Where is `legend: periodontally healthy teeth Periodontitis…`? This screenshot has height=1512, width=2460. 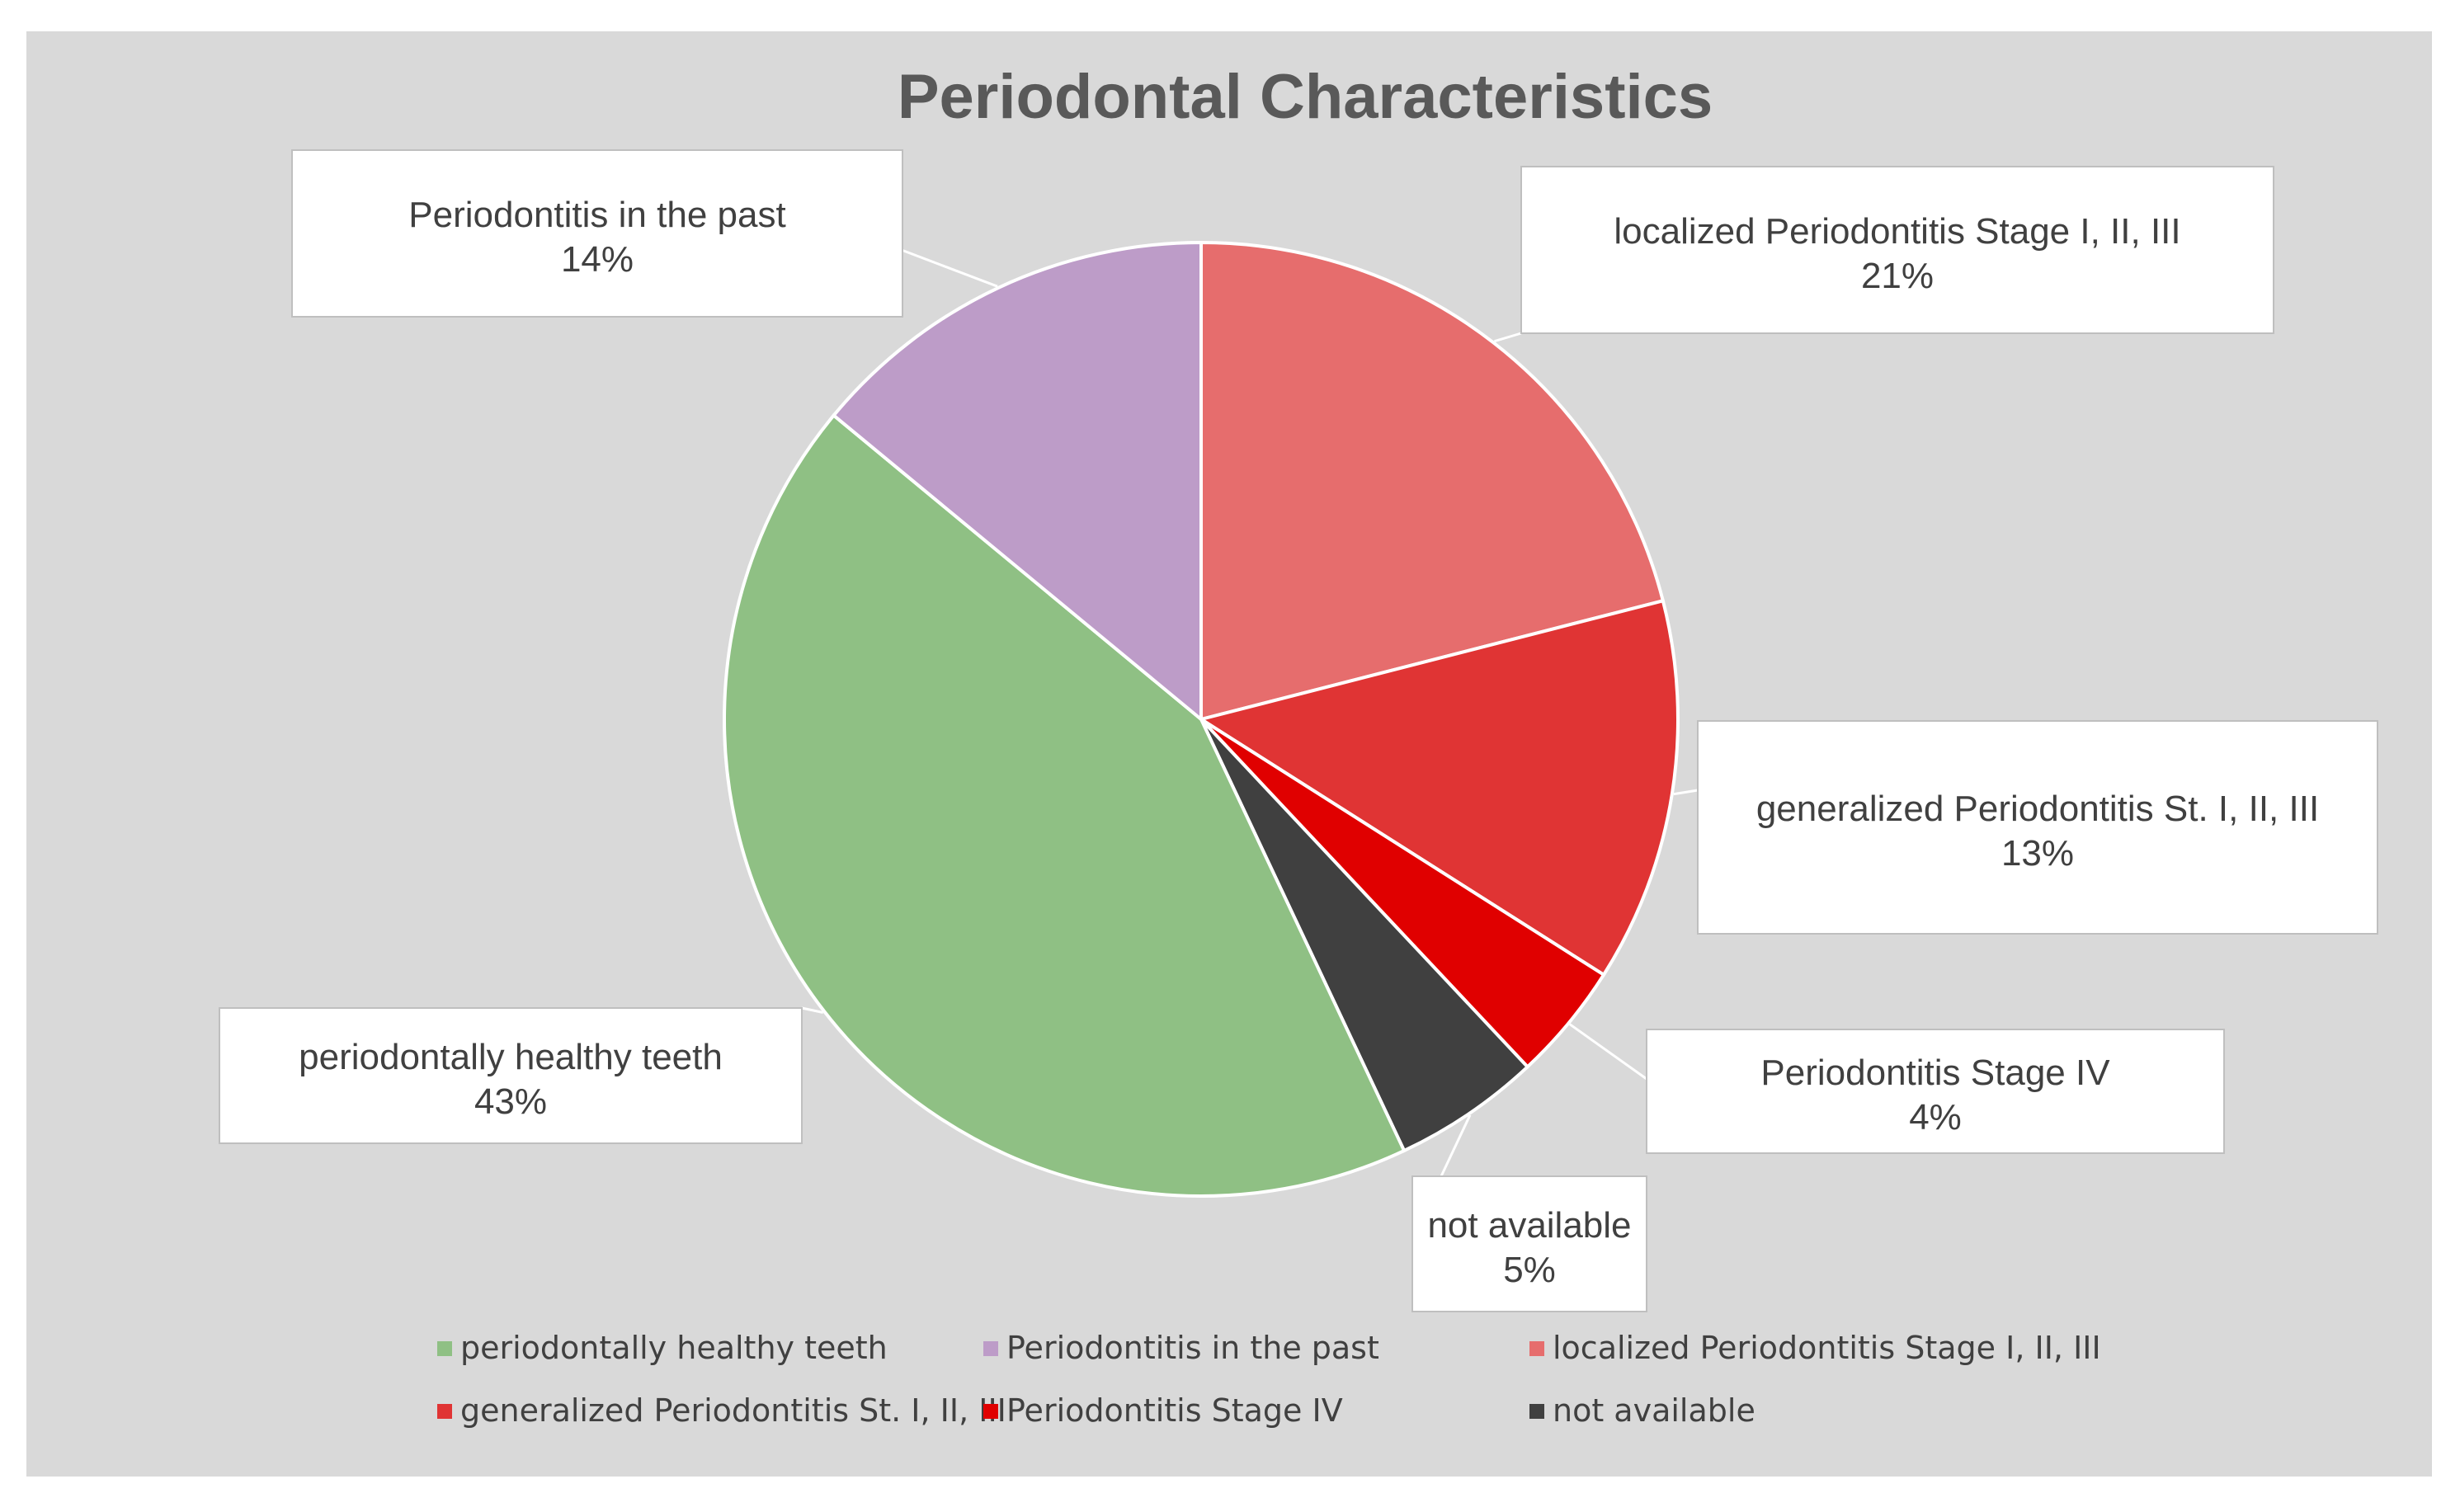 legend: periodontally healthy teeth Periodontitis… is located at coordinates (1269, 1379).